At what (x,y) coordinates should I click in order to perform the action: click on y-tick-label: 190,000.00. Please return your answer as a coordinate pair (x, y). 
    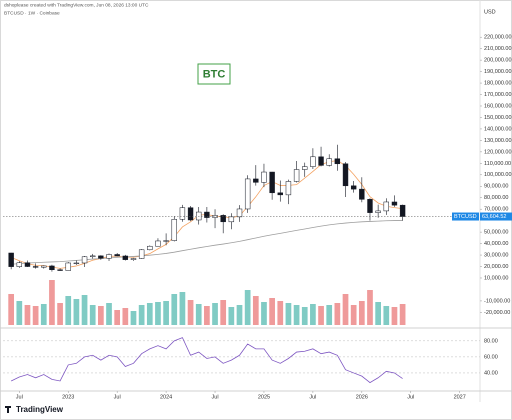
    Looking at the image, I should click on (498, 72).